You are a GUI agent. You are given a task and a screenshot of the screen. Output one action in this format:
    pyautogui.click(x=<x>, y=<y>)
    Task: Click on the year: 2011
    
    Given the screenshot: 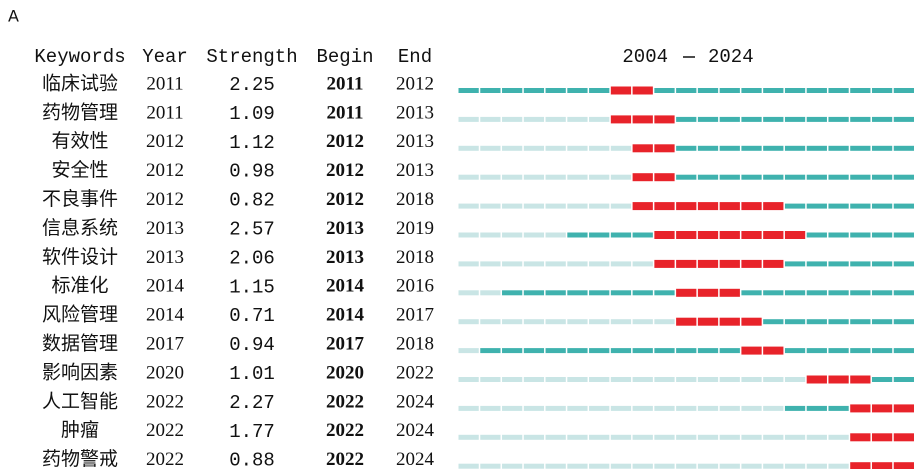 What is the action you would take?
    pyautogui.click(x=164, y=83)
    